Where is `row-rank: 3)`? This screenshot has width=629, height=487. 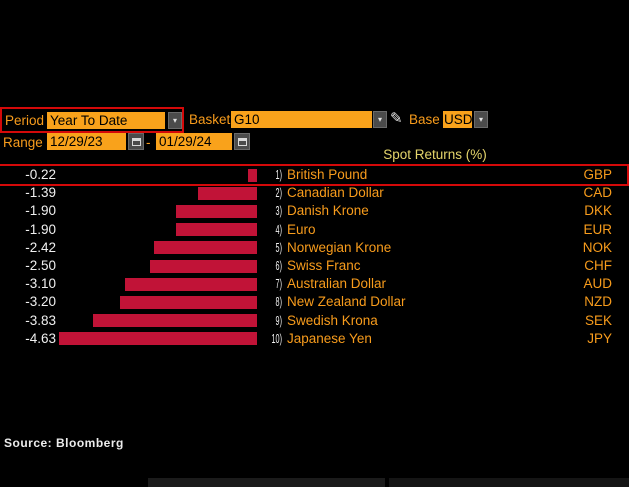
row-rank: 3) is located at coordinates (278, 211).